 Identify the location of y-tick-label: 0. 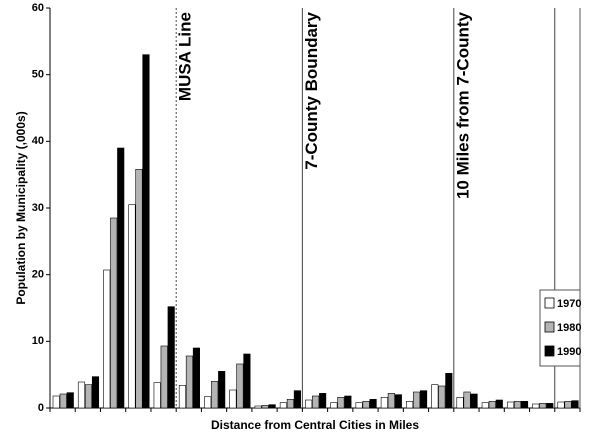
(41, 408).